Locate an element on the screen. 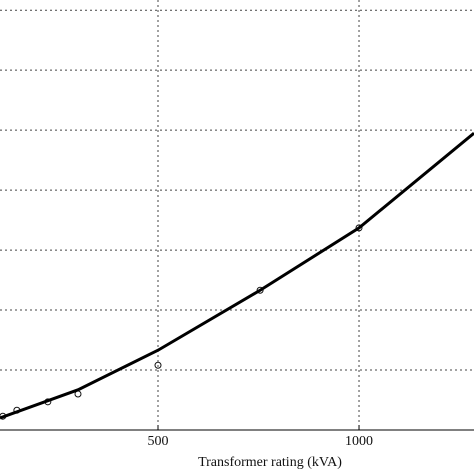 This screenshot has width=474, height=474. x-tick-label: 1000 is located at coordinates (359, 441).